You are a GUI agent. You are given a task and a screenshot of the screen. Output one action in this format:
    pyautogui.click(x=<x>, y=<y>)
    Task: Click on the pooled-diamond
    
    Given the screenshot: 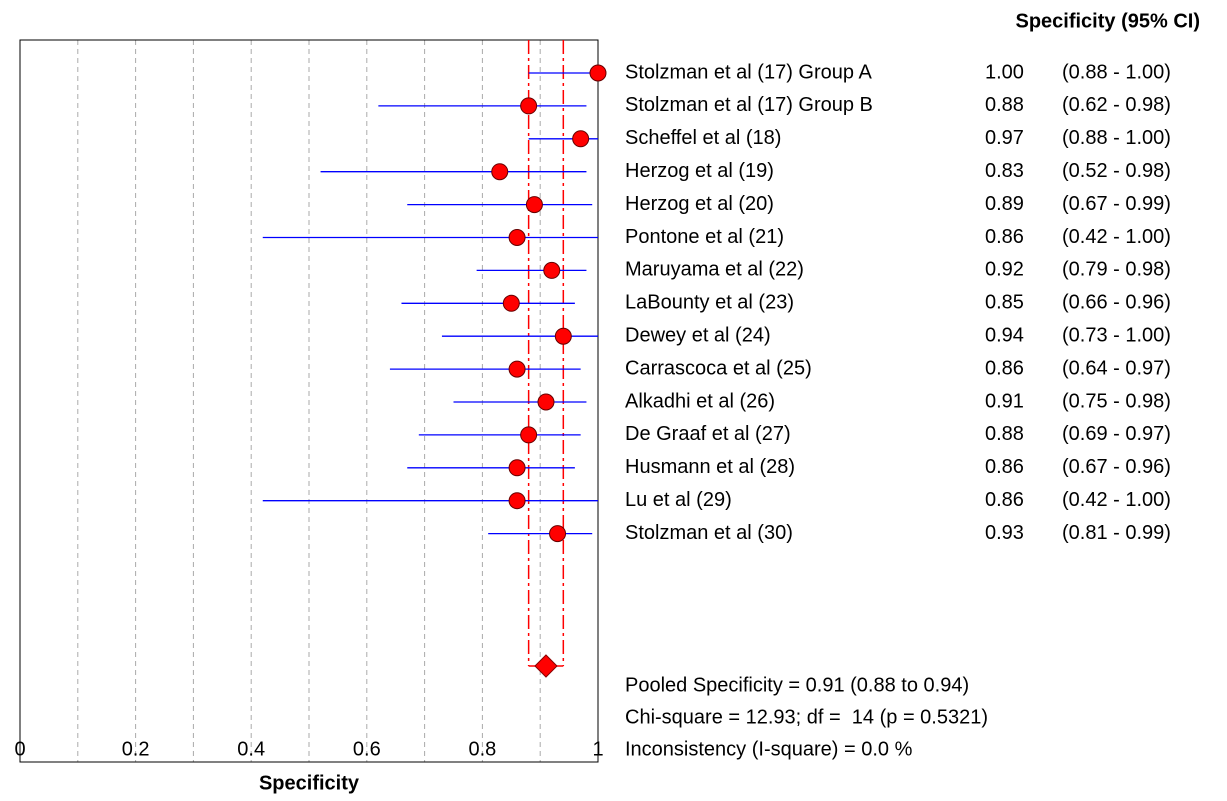 What is the action you would take?
    pyautogui.click(x=546, y=666)
    